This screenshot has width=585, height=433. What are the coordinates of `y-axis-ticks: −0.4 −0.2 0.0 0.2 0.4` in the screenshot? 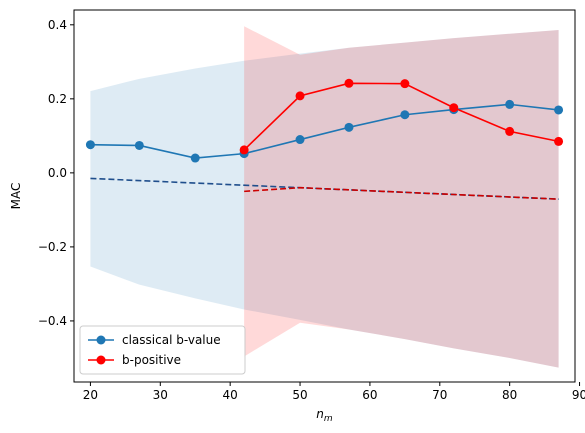 It's located at (56, 173).